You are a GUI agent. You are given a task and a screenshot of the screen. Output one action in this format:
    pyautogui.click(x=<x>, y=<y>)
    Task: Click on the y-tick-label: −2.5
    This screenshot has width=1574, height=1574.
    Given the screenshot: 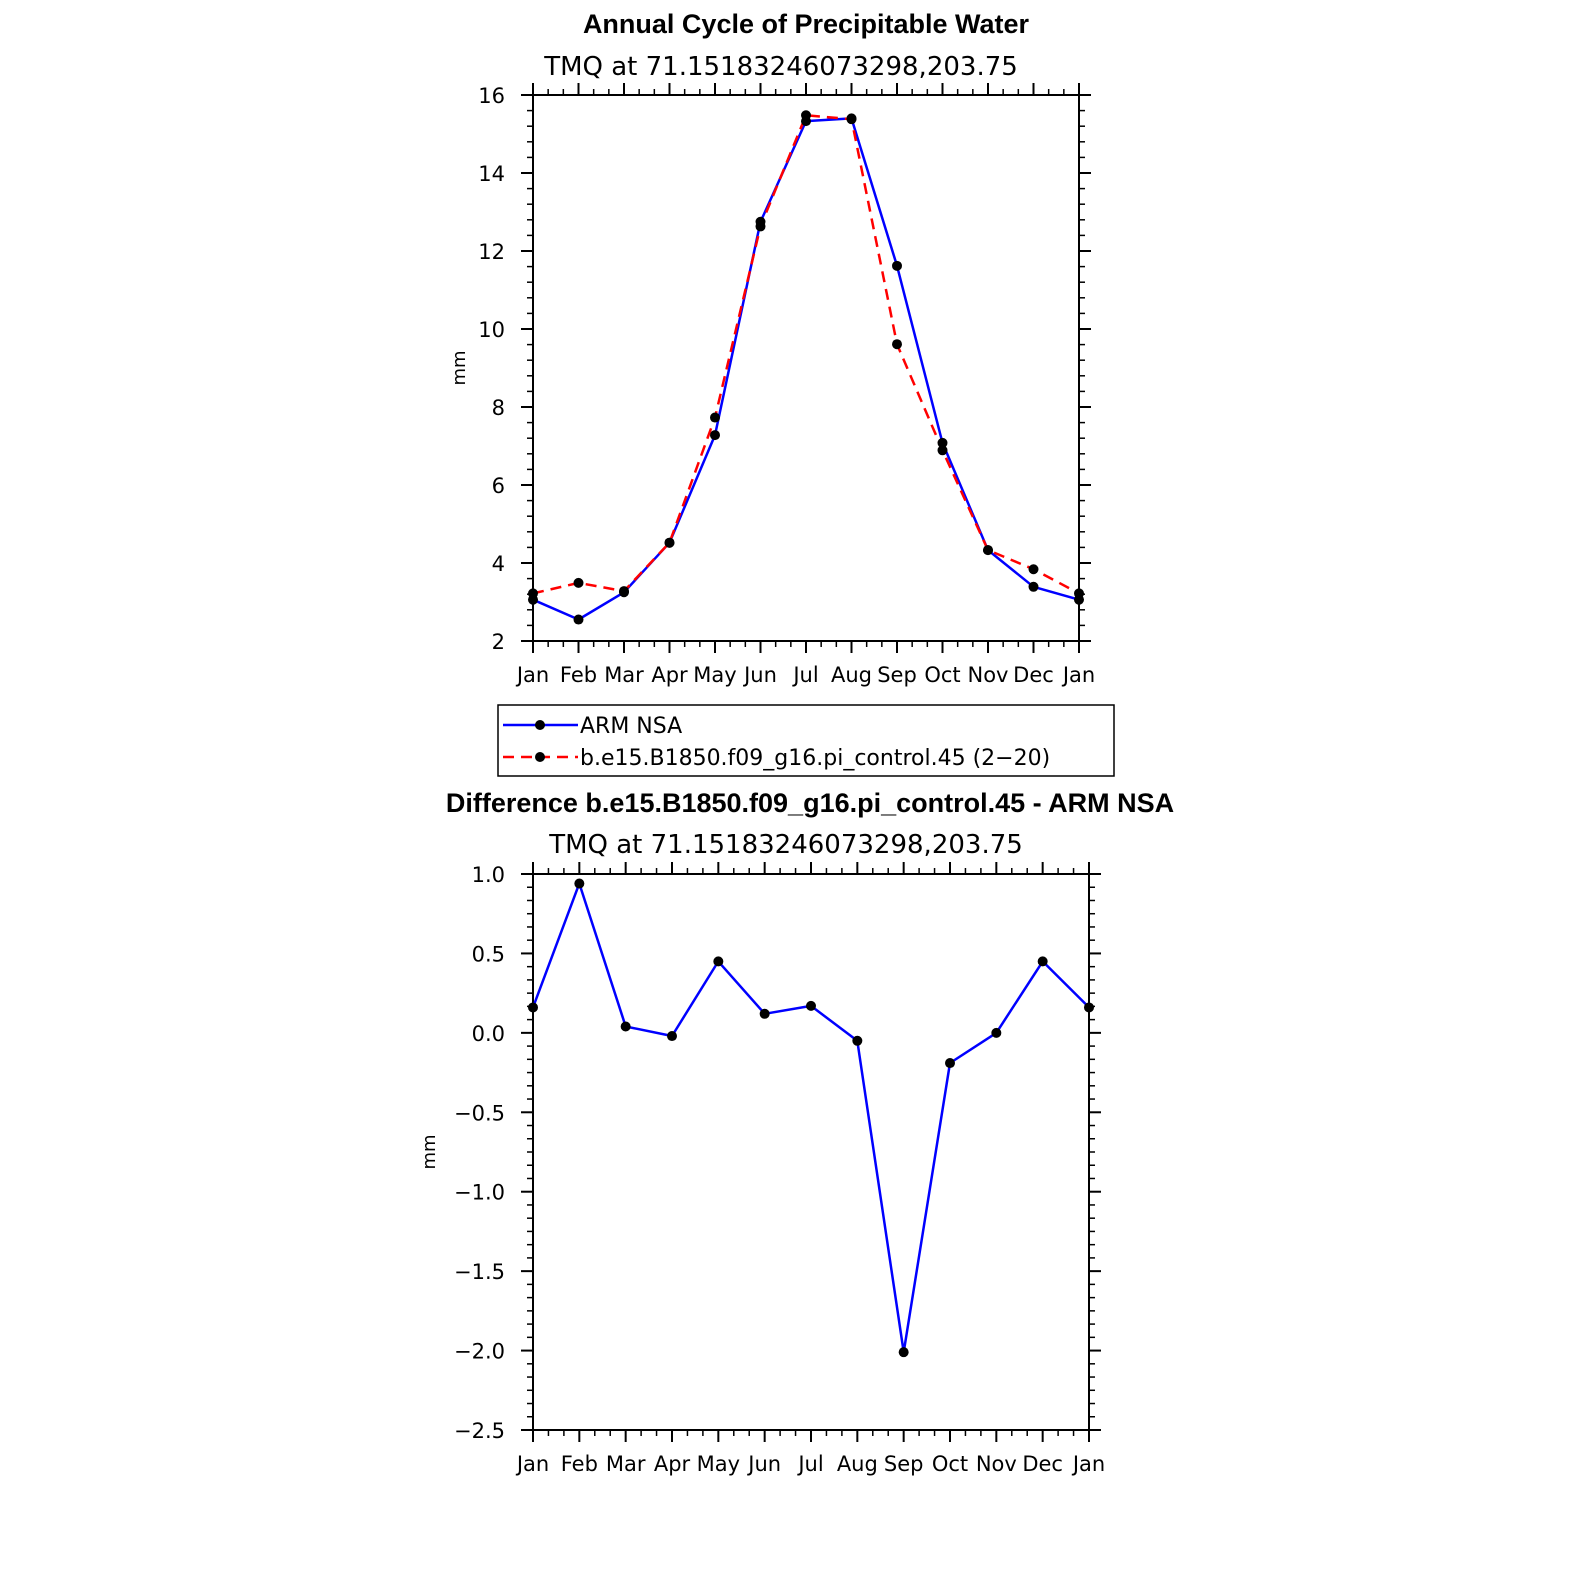 What is the action you would take?
    pyautogui.click(x=479, y=1431)
    